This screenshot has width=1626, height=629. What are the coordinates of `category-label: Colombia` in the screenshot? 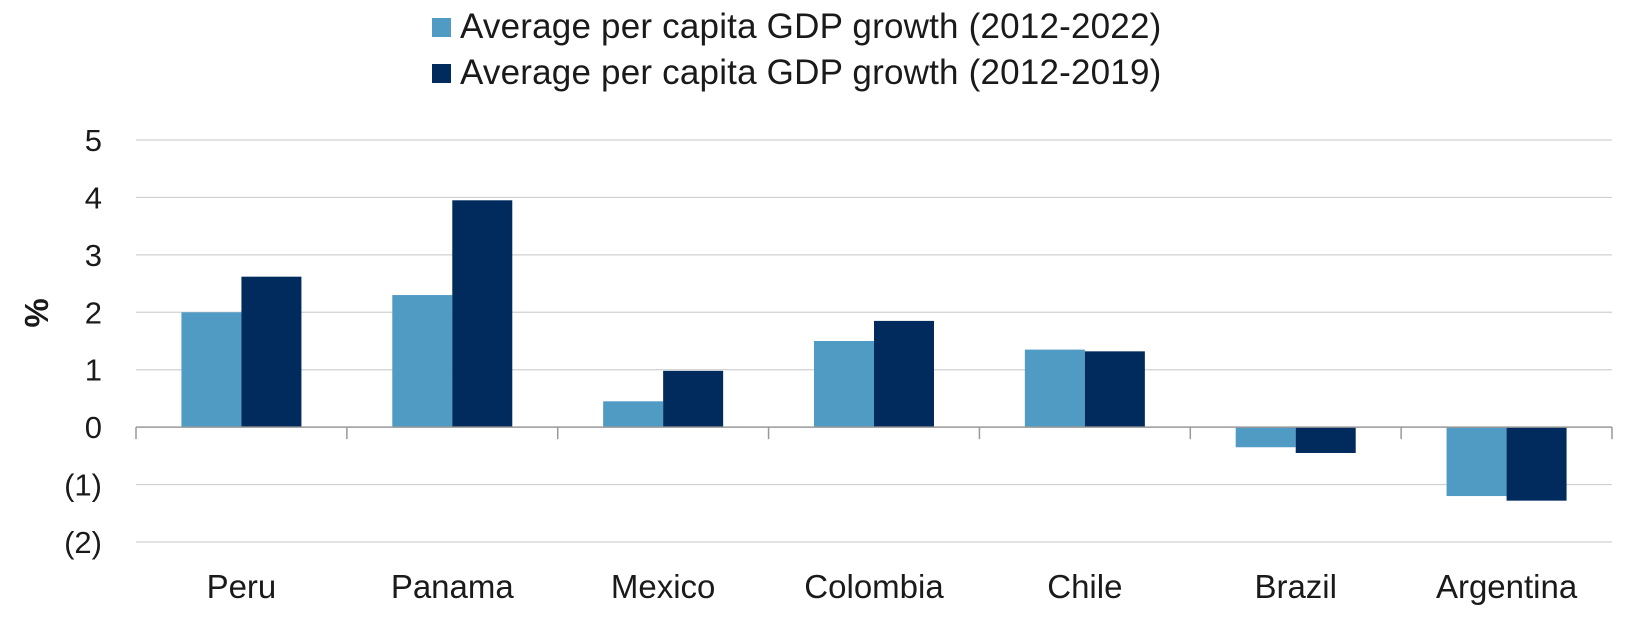 It's located at (874, 586).